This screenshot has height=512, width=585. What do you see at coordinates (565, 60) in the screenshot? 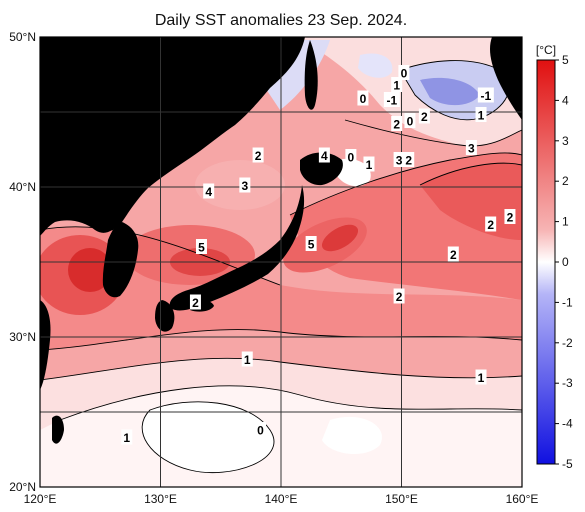
I see `colorbar-tick-label: 5` at bounding box center [565, 60].